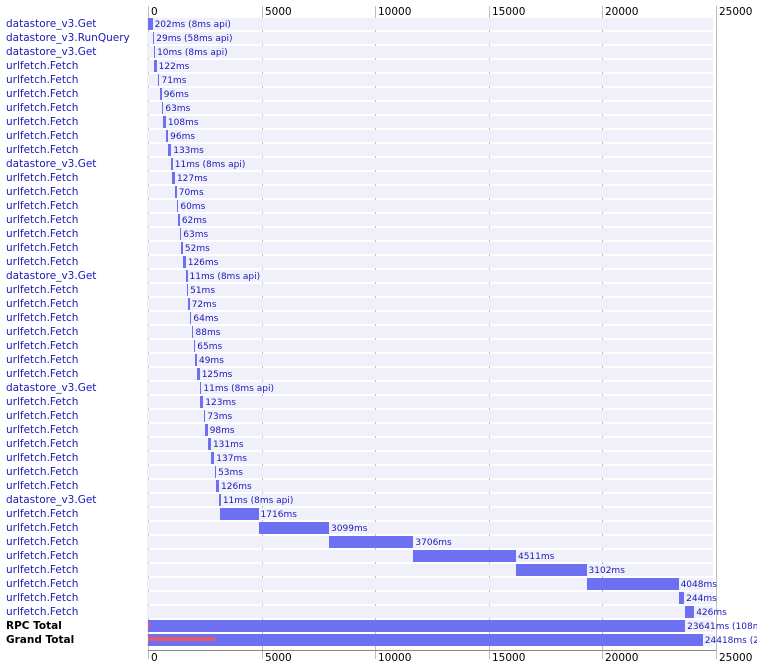 The image size is (757, 665). Describe the element at coordinates (236, 487) in the screenshot. I see `rpc-duration-value: 126ms` at that location.